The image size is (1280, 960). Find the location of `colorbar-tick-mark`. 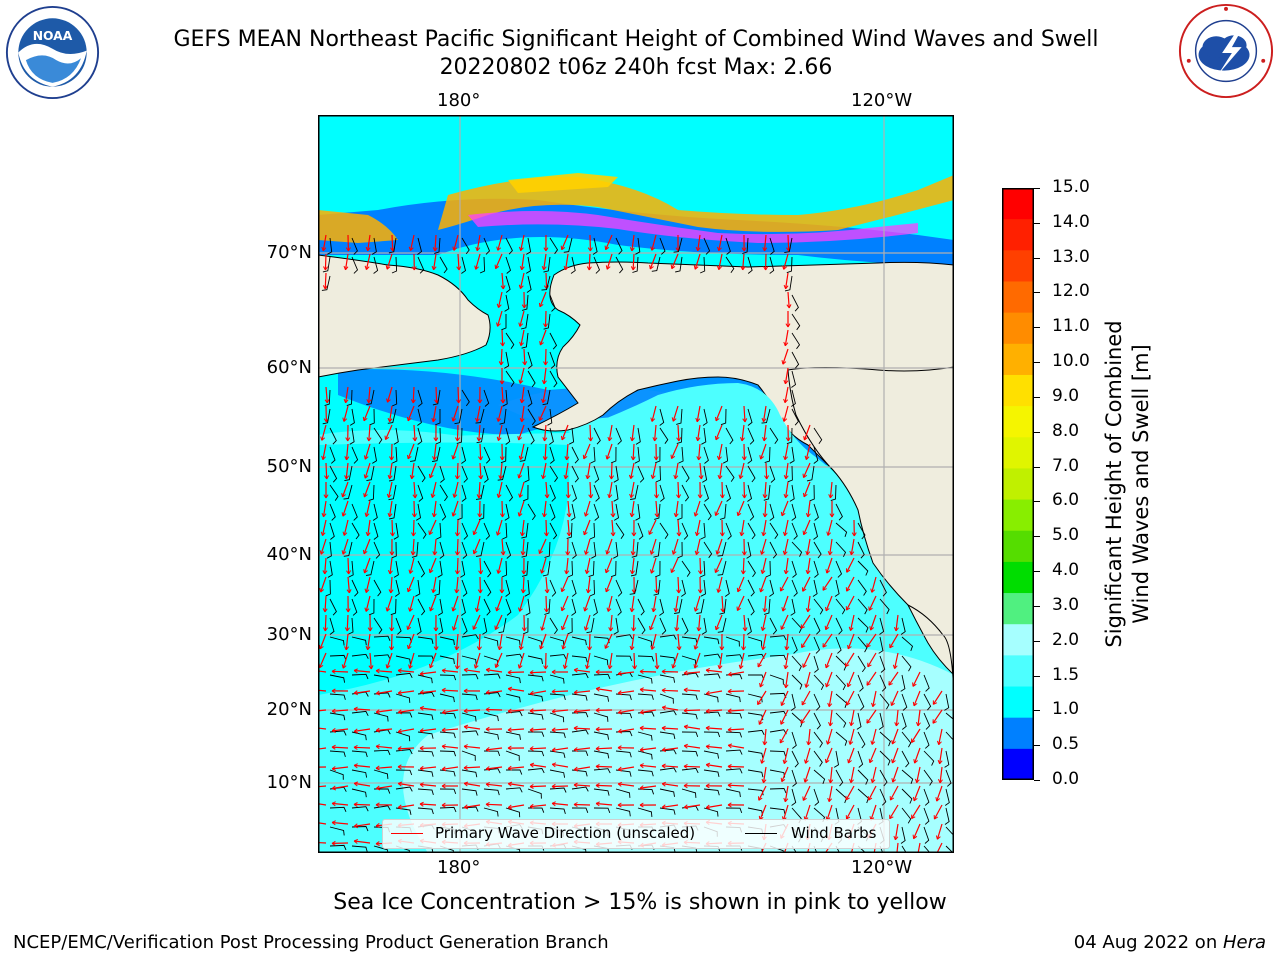

colorbar-tick-mark is located at coordinates (1037, 641).